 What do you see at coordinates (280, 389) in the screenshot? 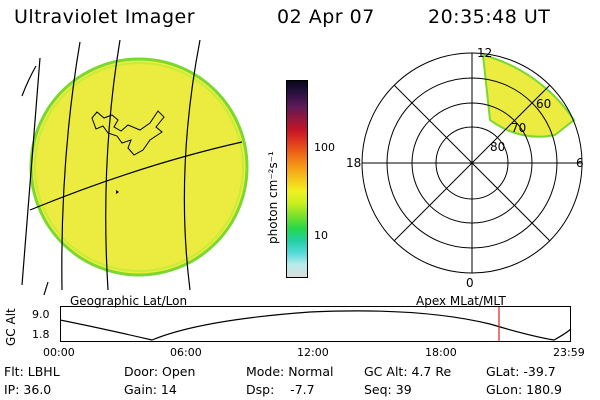
I see `dsp-status: Dsp: -7.7` at bounding box center [280, 389].